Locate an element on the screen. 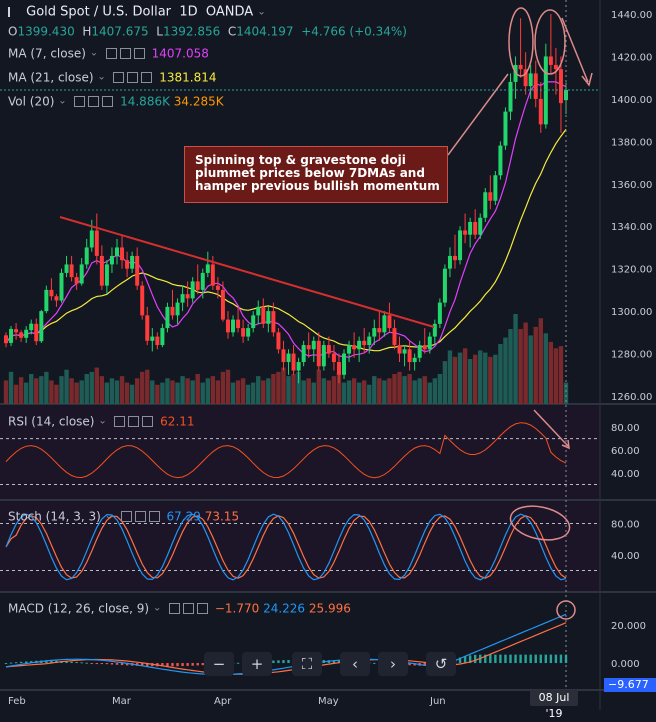 The image size is (656, 722). volume-value-2: 34.285K is located at coordinates (198, 101).